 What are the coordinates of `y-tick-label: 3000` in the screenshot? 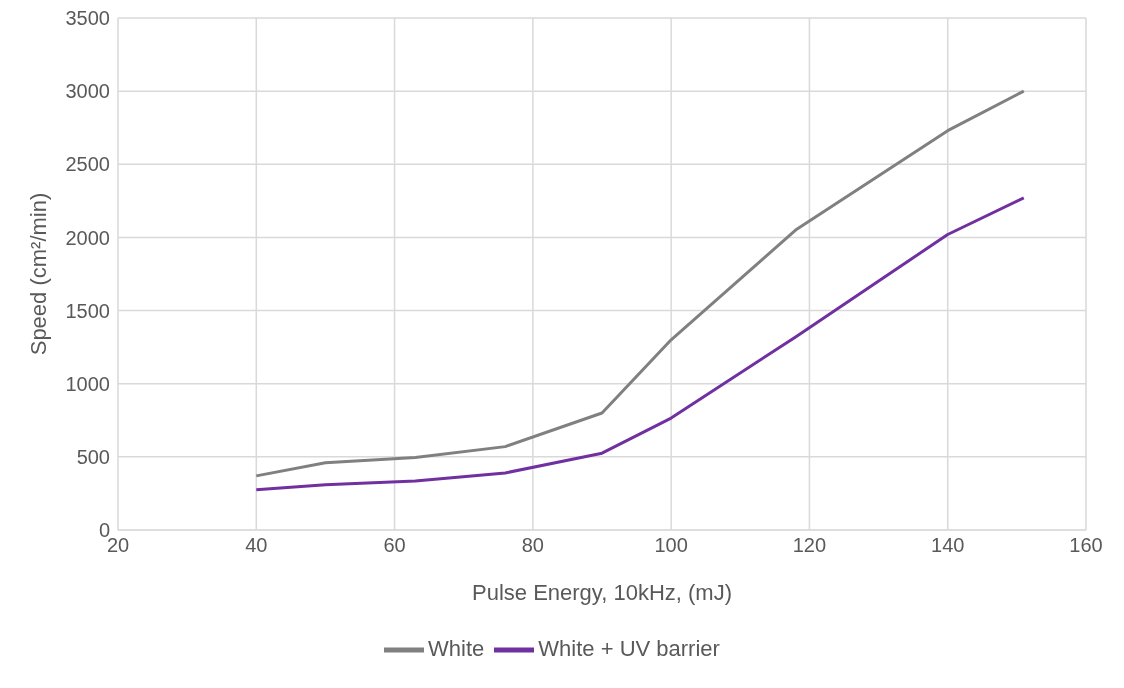 It's located at (87, 91).